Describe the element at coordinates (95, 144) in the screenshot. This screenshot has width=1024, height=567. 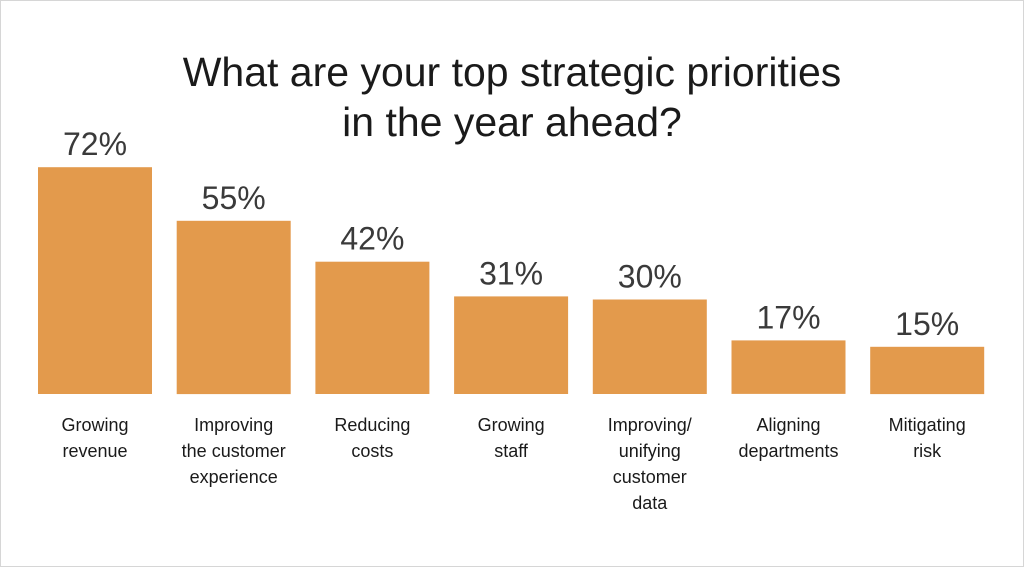
I see `bar-value-label: 72%` at that location.